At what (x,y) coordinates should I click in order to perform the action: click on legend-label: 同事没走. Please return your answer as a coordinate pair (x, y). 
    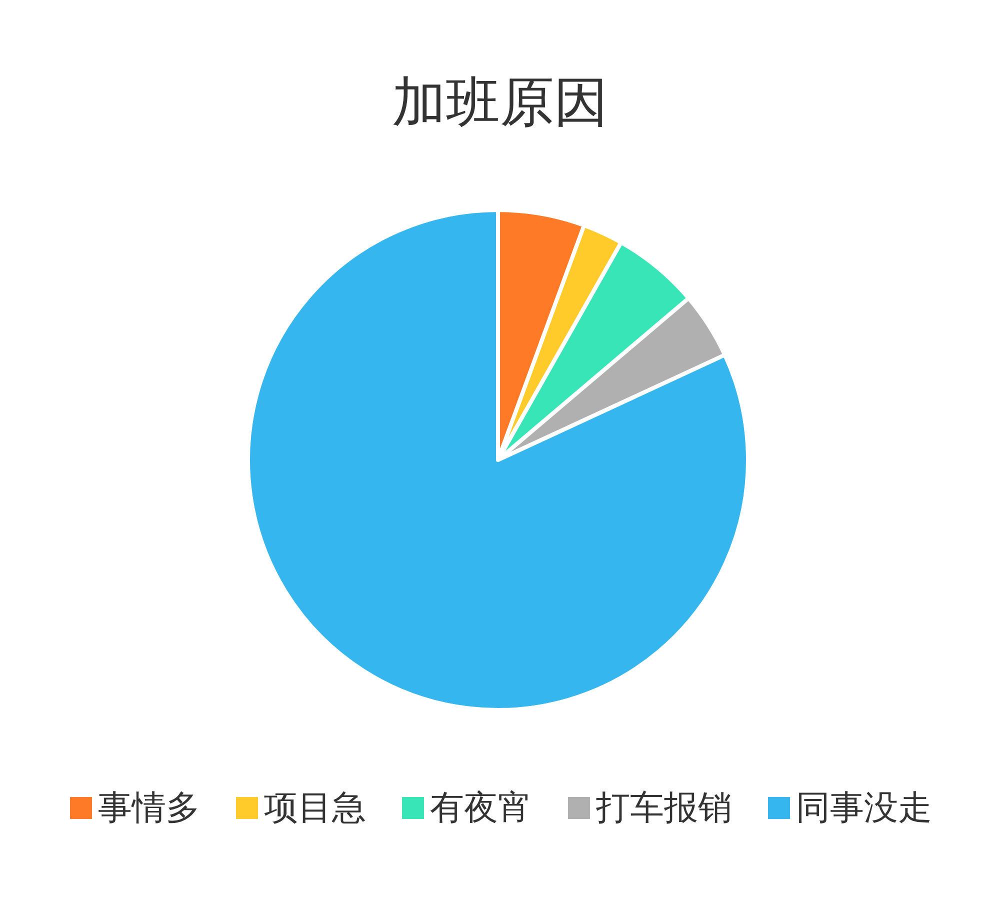
    Looking at the image, I should click on (864, 808).